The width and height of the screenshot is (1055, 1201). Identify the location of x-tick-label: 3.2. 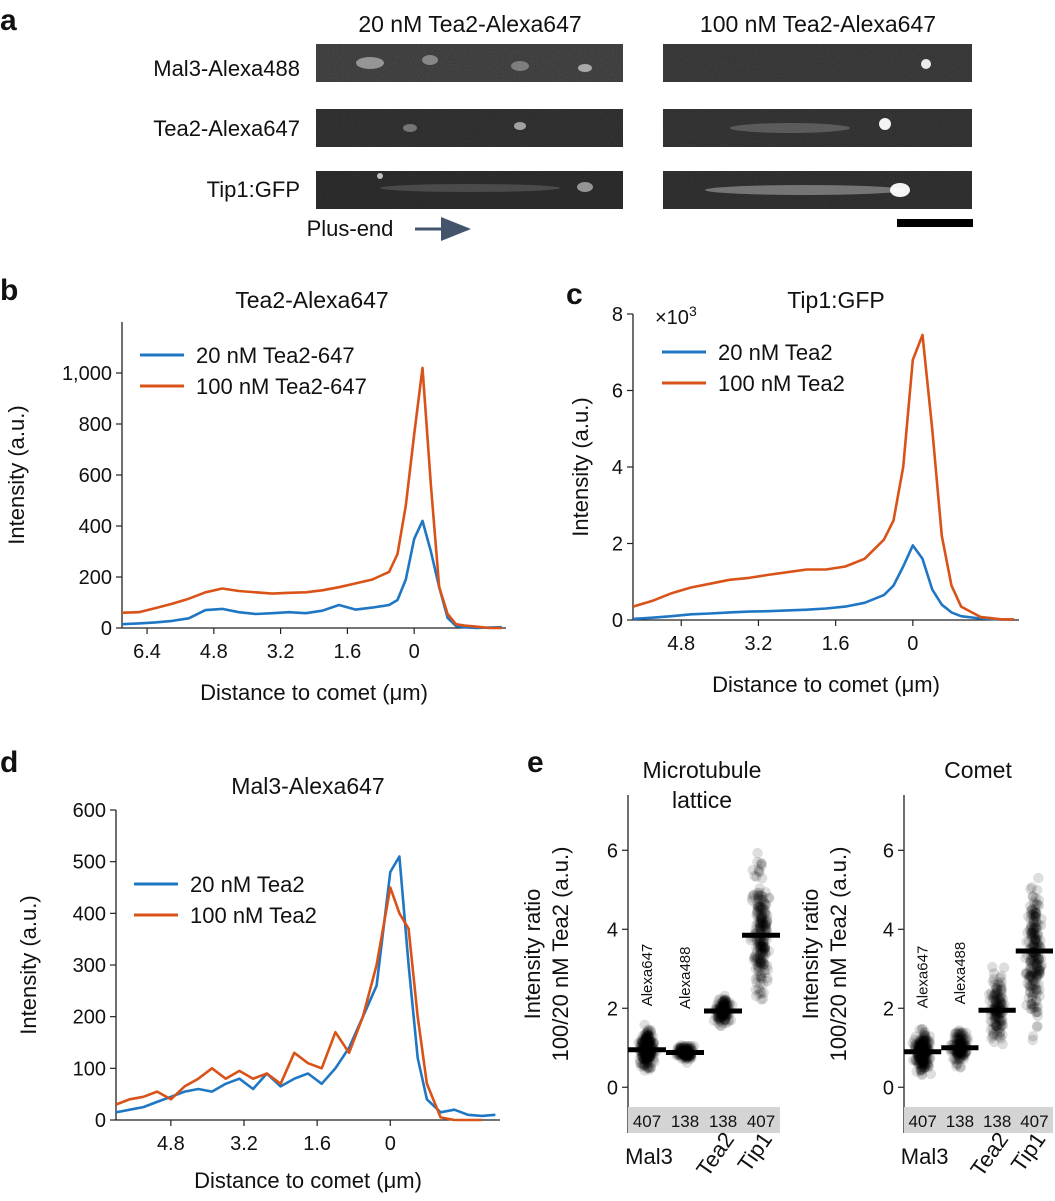
(281, 652).